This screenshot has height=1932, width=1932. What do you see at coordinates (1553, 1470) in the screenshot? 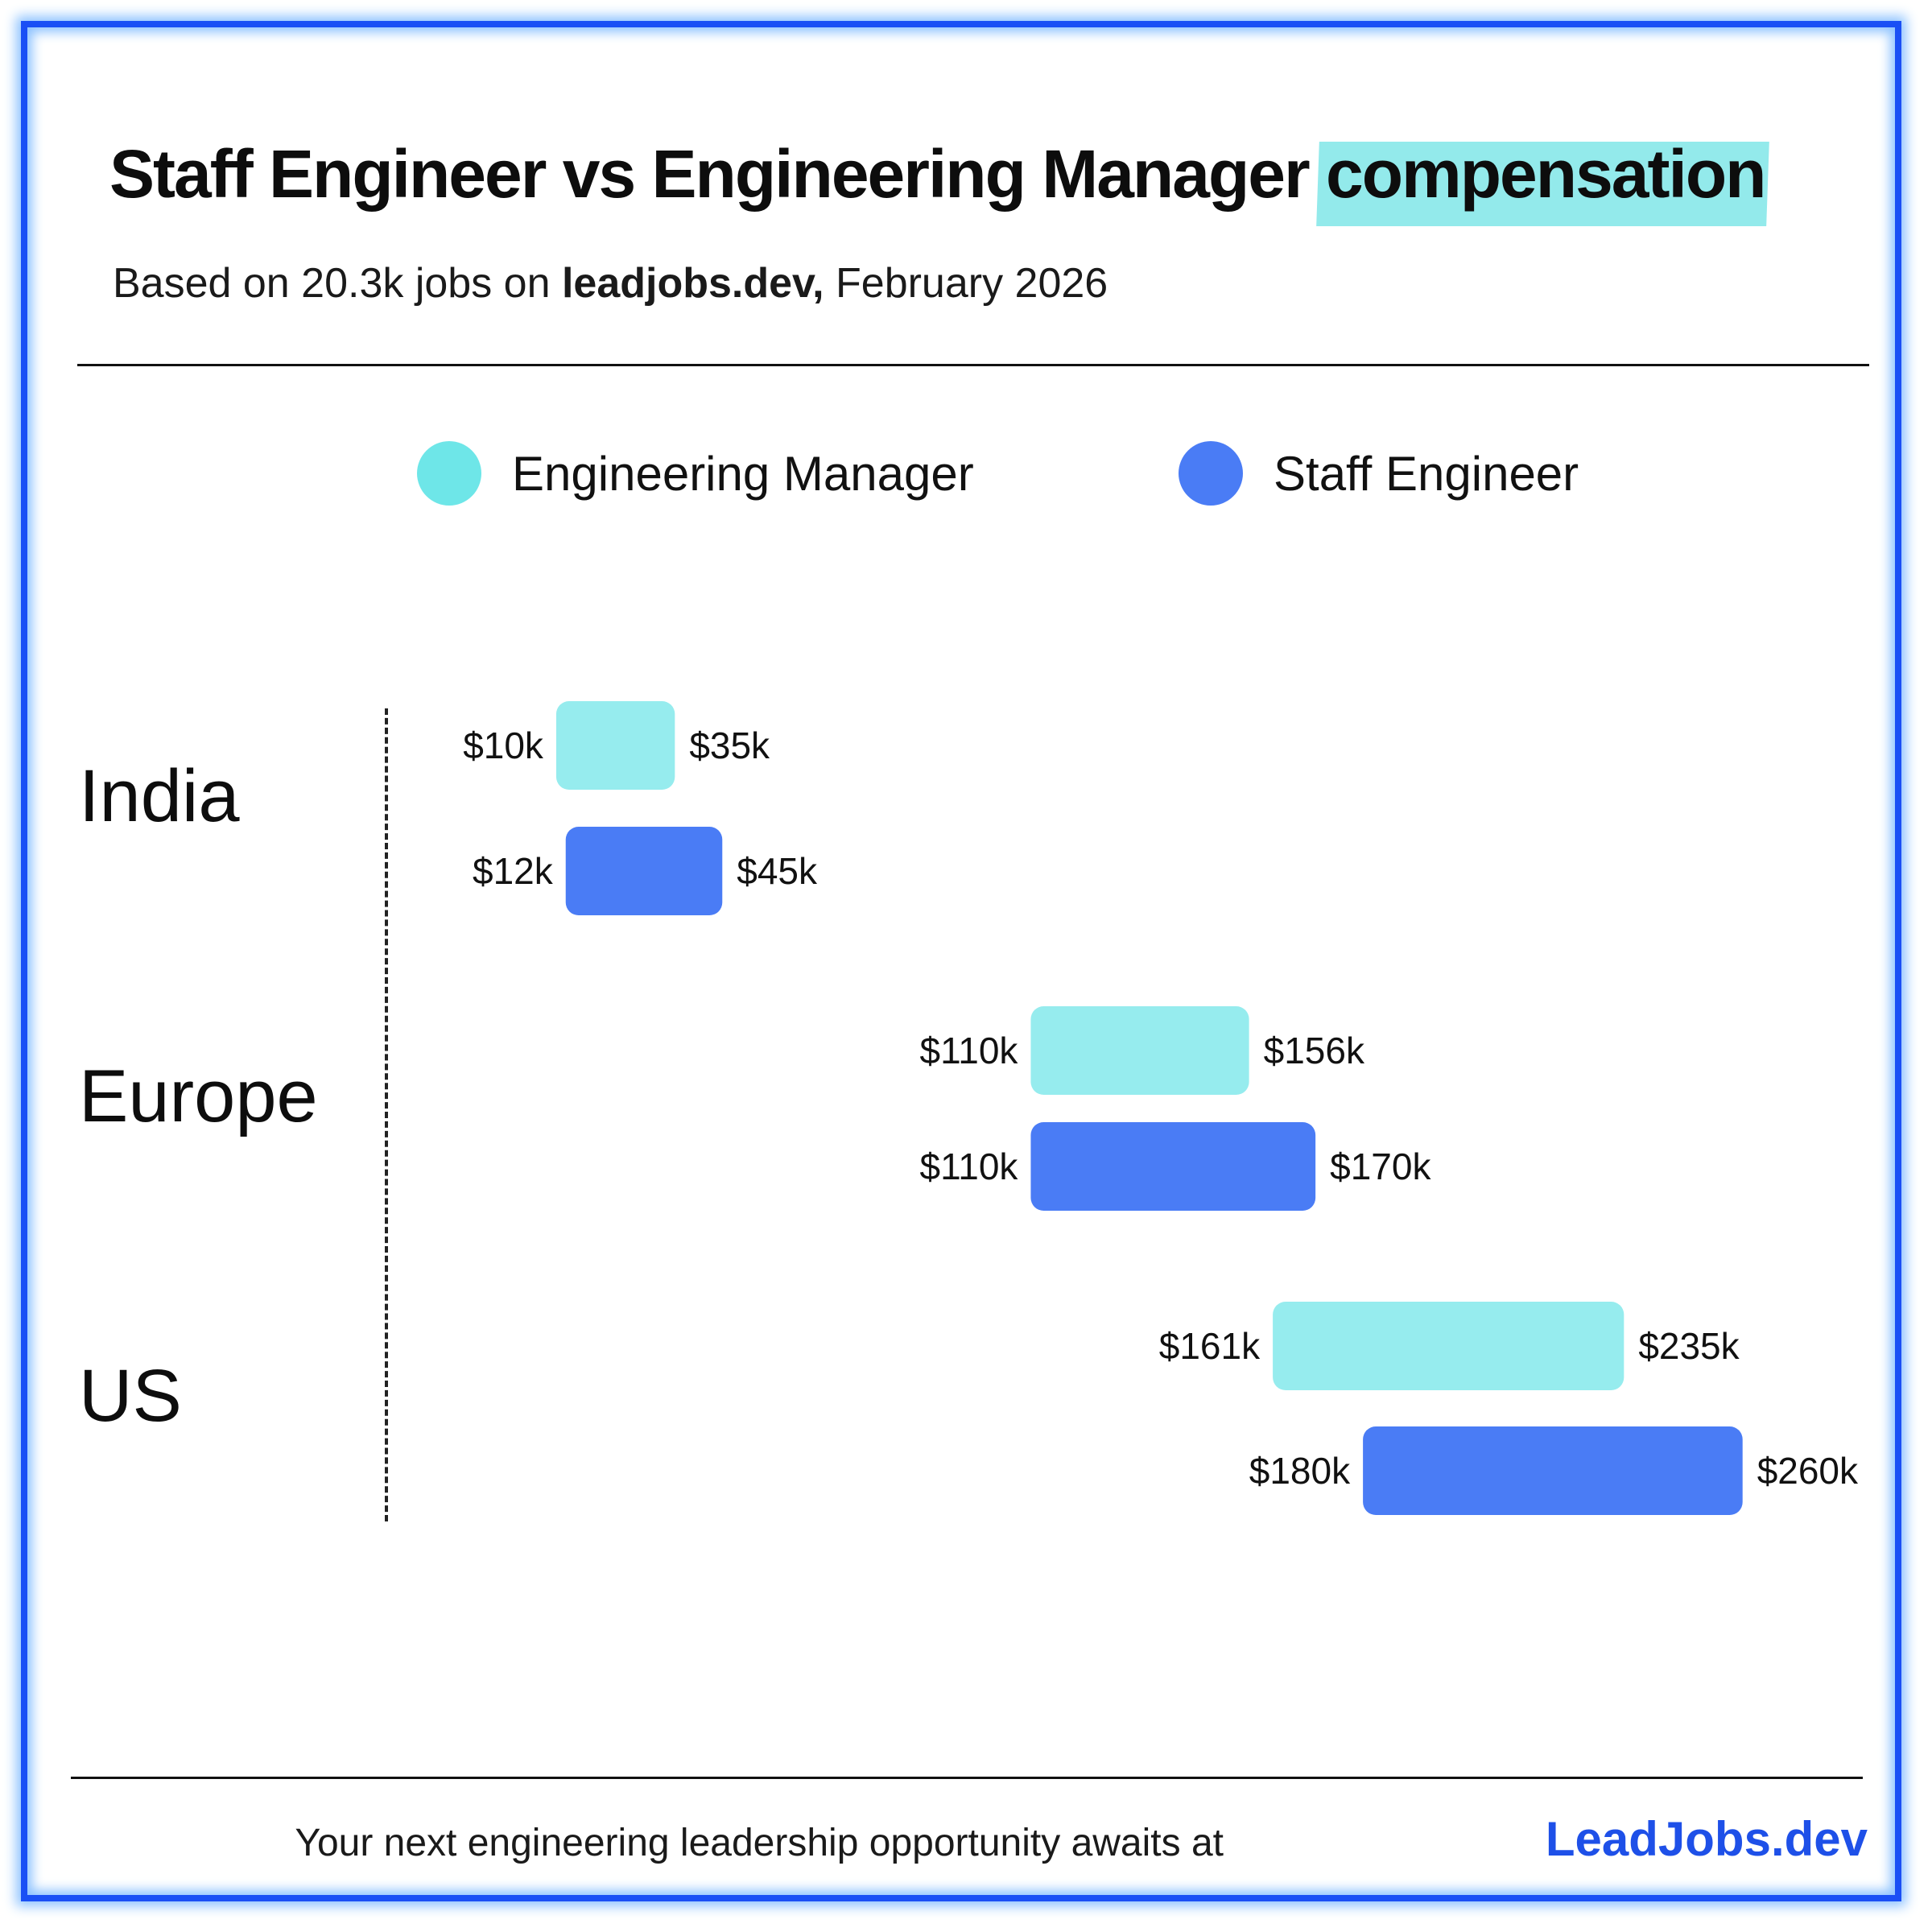
I see `bar-us-staff-engineer` at bounding box center [1553, 1470].